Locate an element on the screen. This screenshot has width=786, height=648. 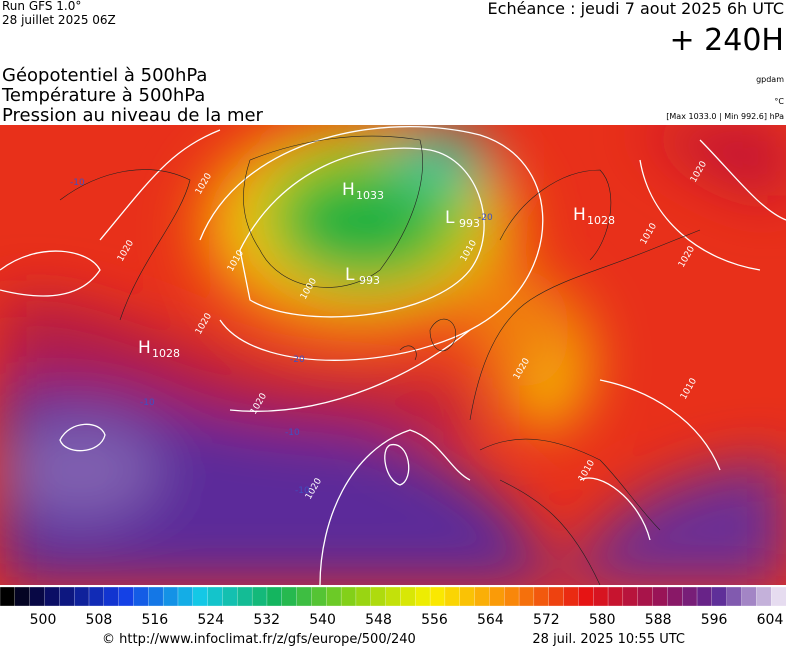
generated: 28 juil. 2025 10:55 UTC is located at coordinates (608, 639).